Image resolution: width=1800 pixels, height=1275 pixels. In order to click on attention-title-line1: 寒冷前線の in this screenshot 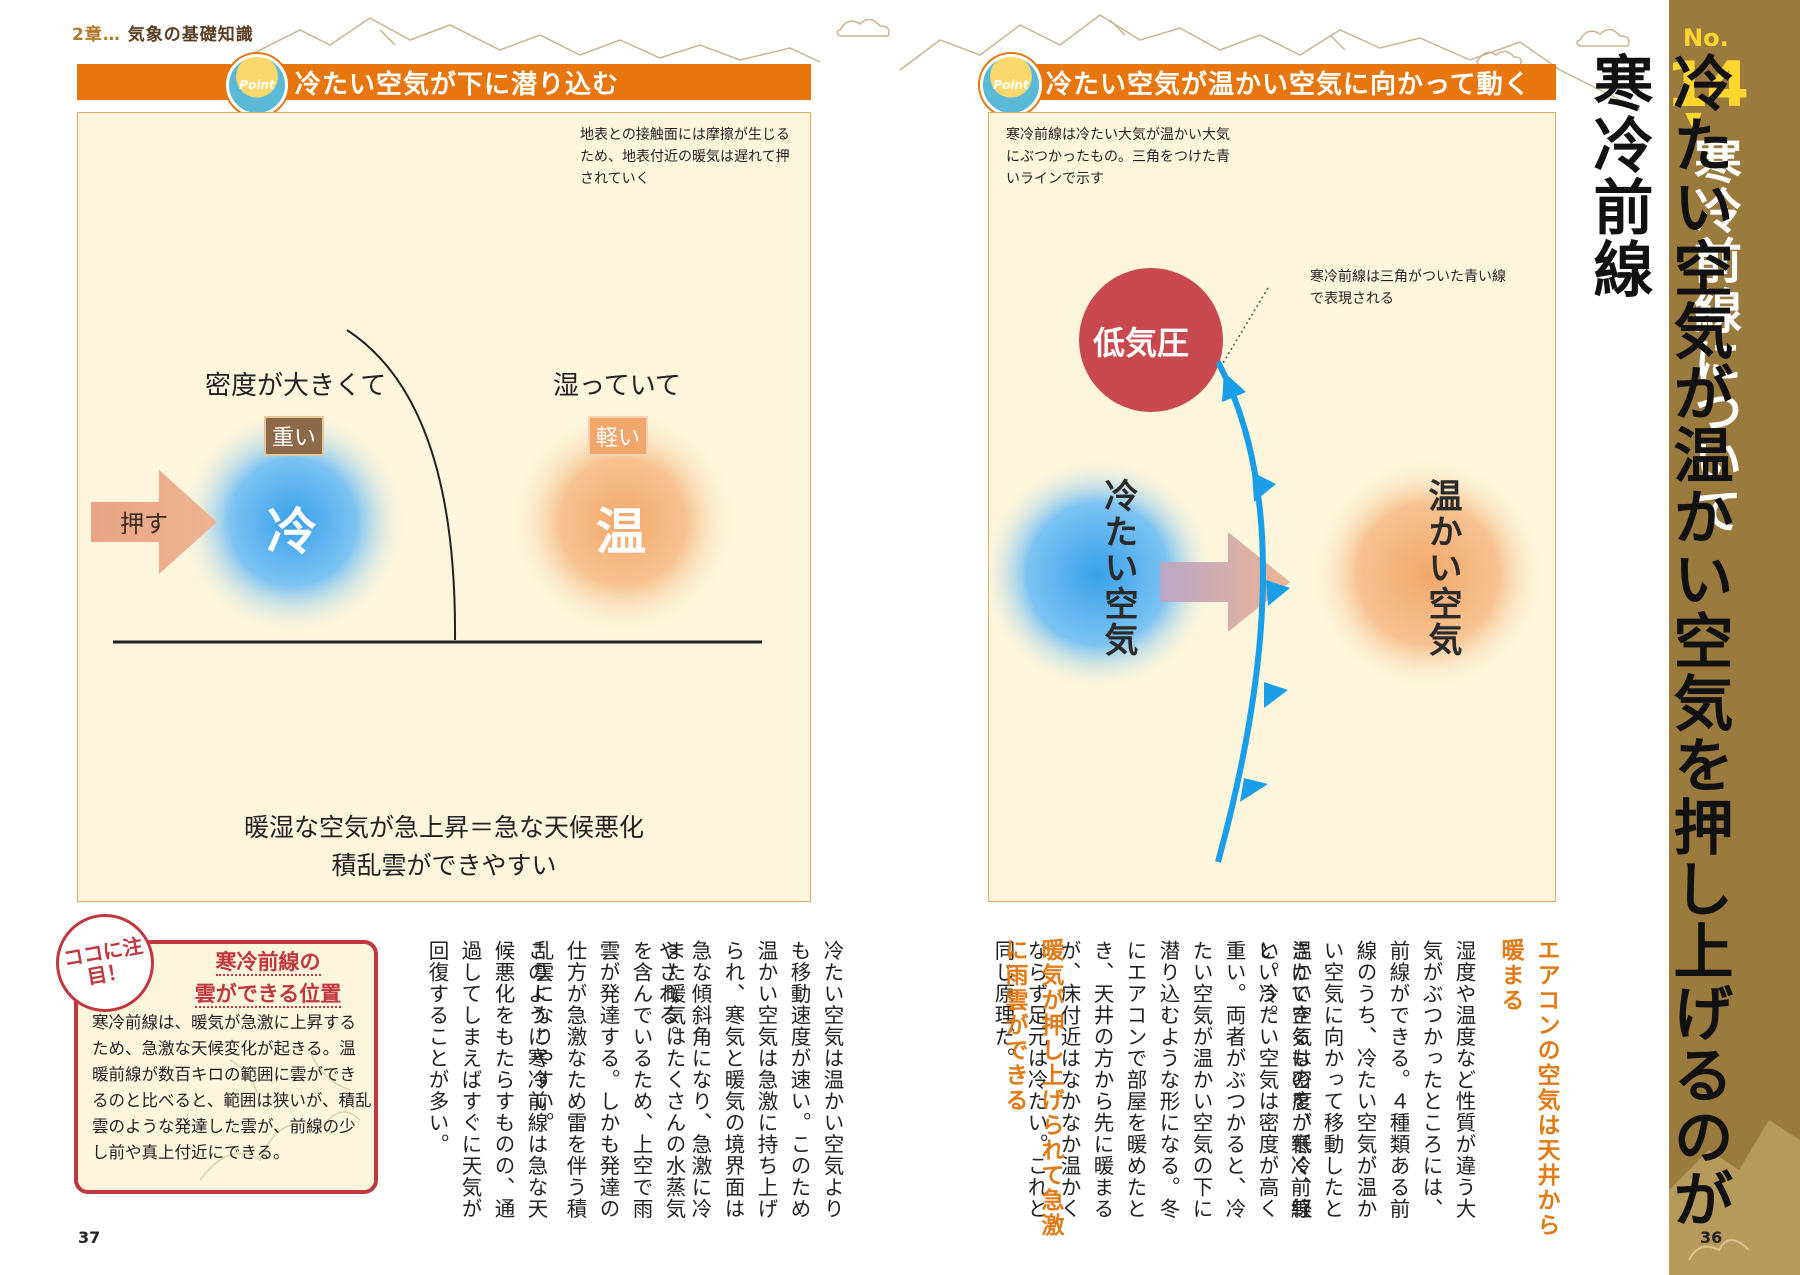, I will do `click(268, 963)`.